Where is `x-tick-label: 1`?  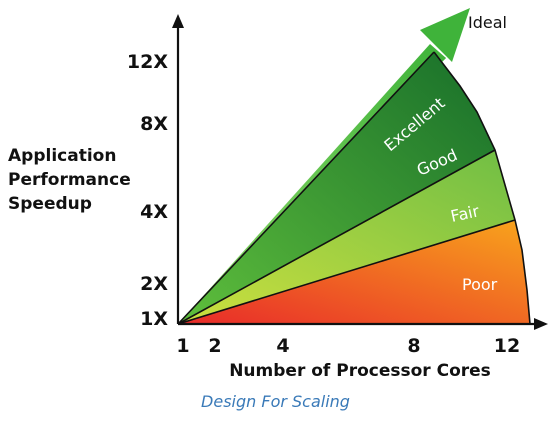
x-tick-label: 1 is located at coordinates (182, 346).